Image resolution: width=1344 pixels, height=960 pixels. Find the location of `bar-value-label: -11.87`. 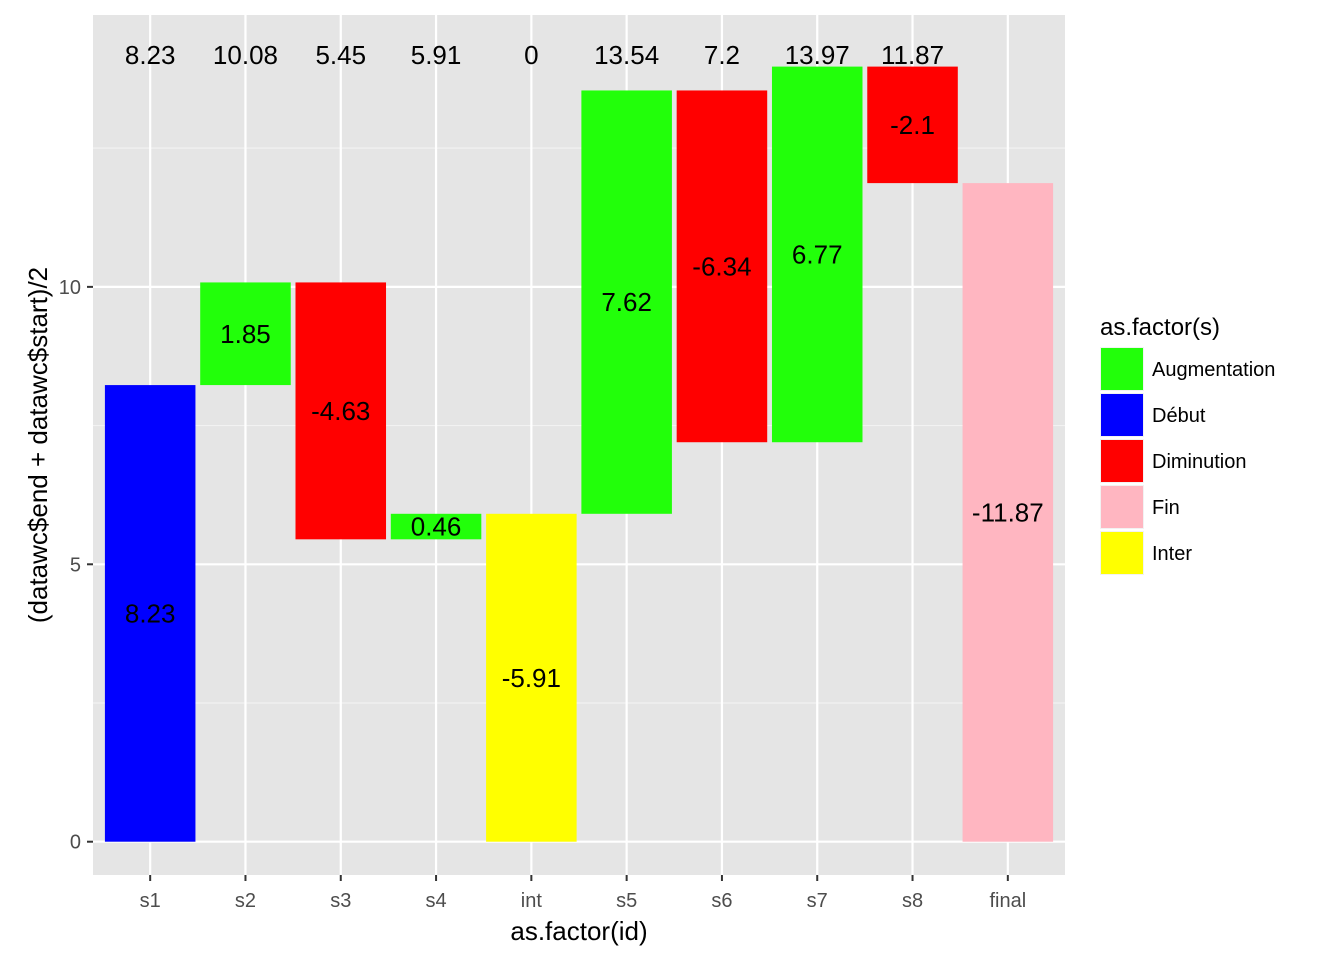

bar-value-label: -11.87 is located at coordinates (1008, 512).